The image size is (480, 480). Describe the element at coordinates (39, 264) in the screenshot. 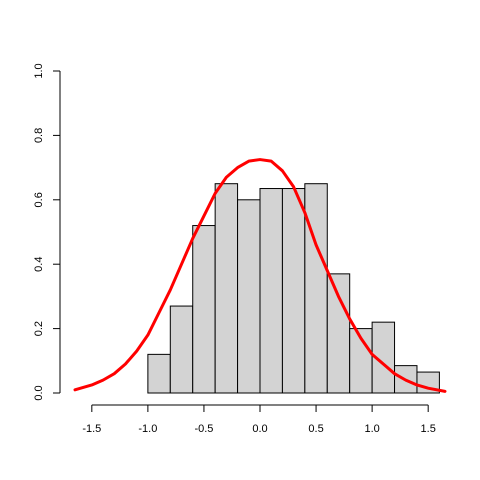

I see `y-tick-label: 0.4` at that location.